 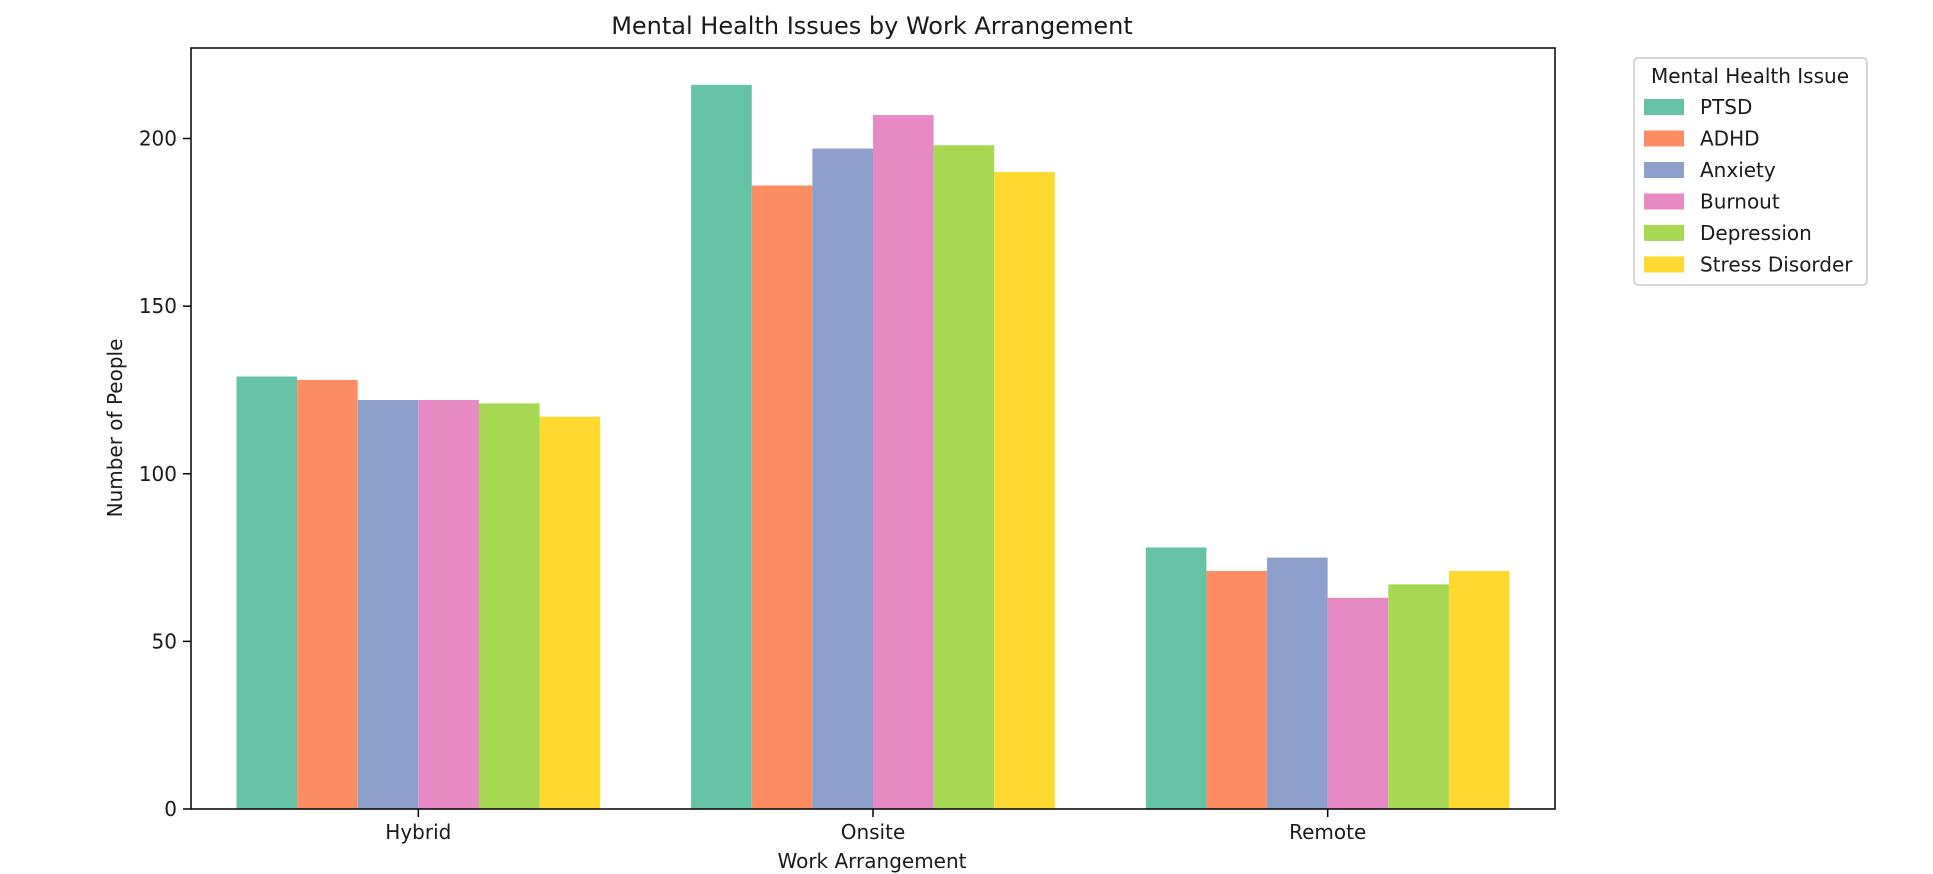 I want to click on bar-adhd-hybrid, so click(x=327, y=594).